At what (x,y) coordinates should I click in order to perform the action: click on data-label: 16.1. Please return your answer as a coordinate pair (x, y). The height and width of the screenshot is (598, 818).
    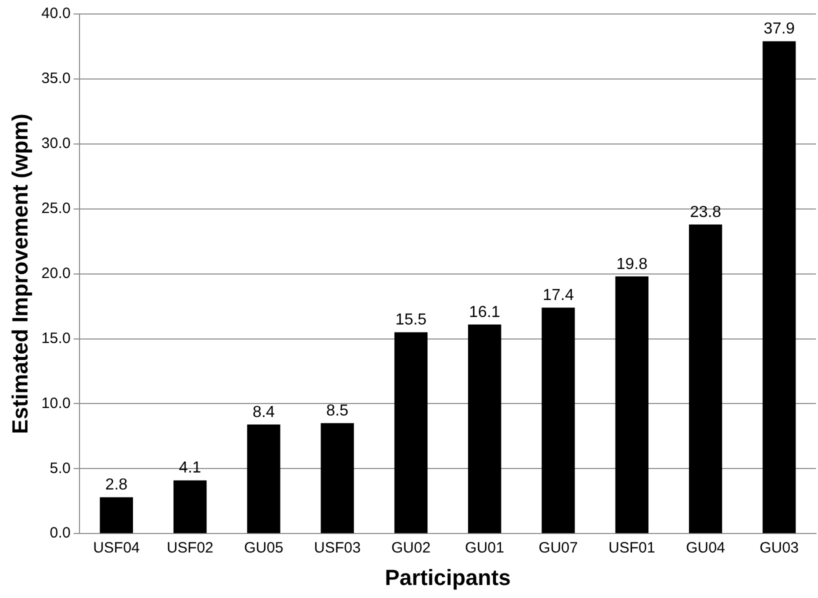
    Looking at the image, I should click on (484, 312).